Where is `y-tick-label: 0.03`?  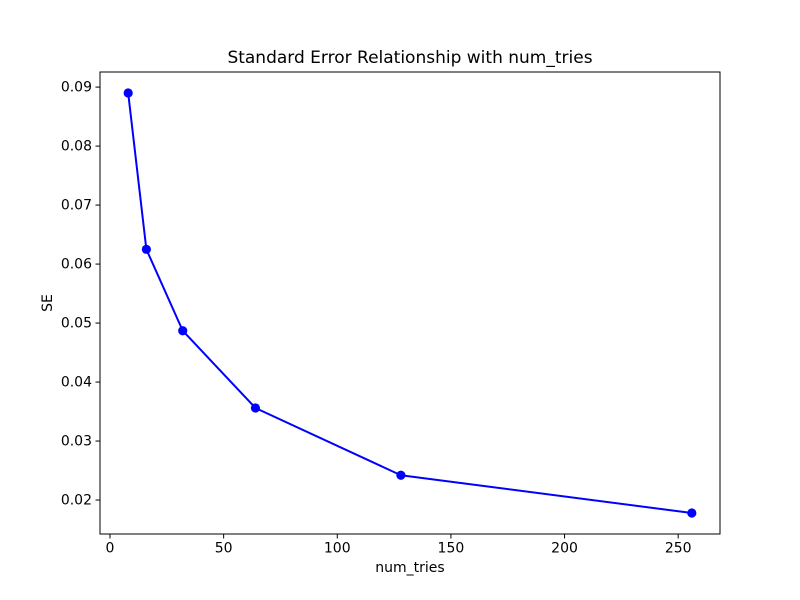
y-tick-label: 0.03 is located at coordinates (76, 442).